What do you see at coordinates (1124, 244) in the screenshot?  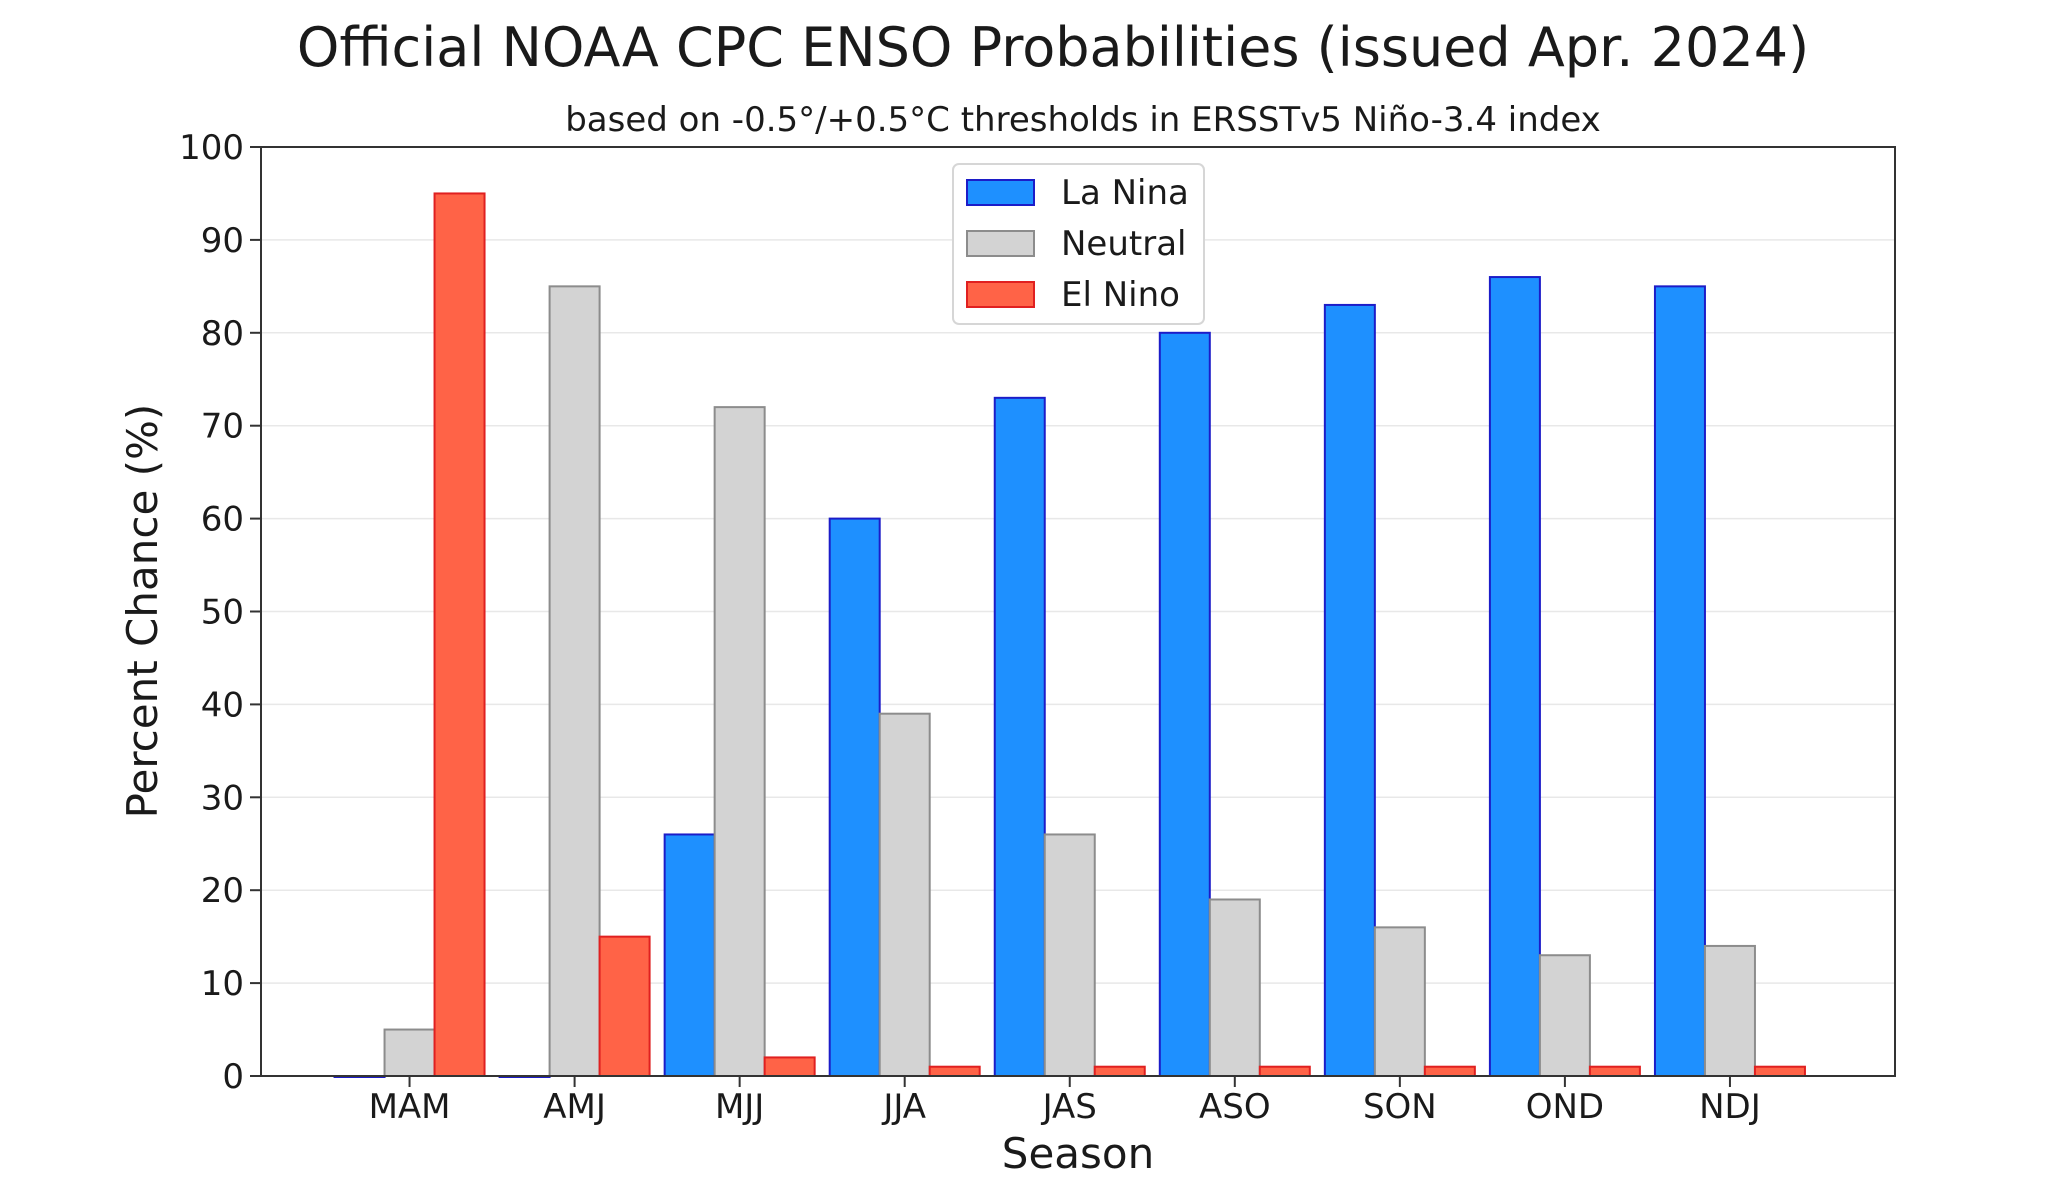 I see `legend-label-neutral: Neutral` at bounding box center [1124, 244].